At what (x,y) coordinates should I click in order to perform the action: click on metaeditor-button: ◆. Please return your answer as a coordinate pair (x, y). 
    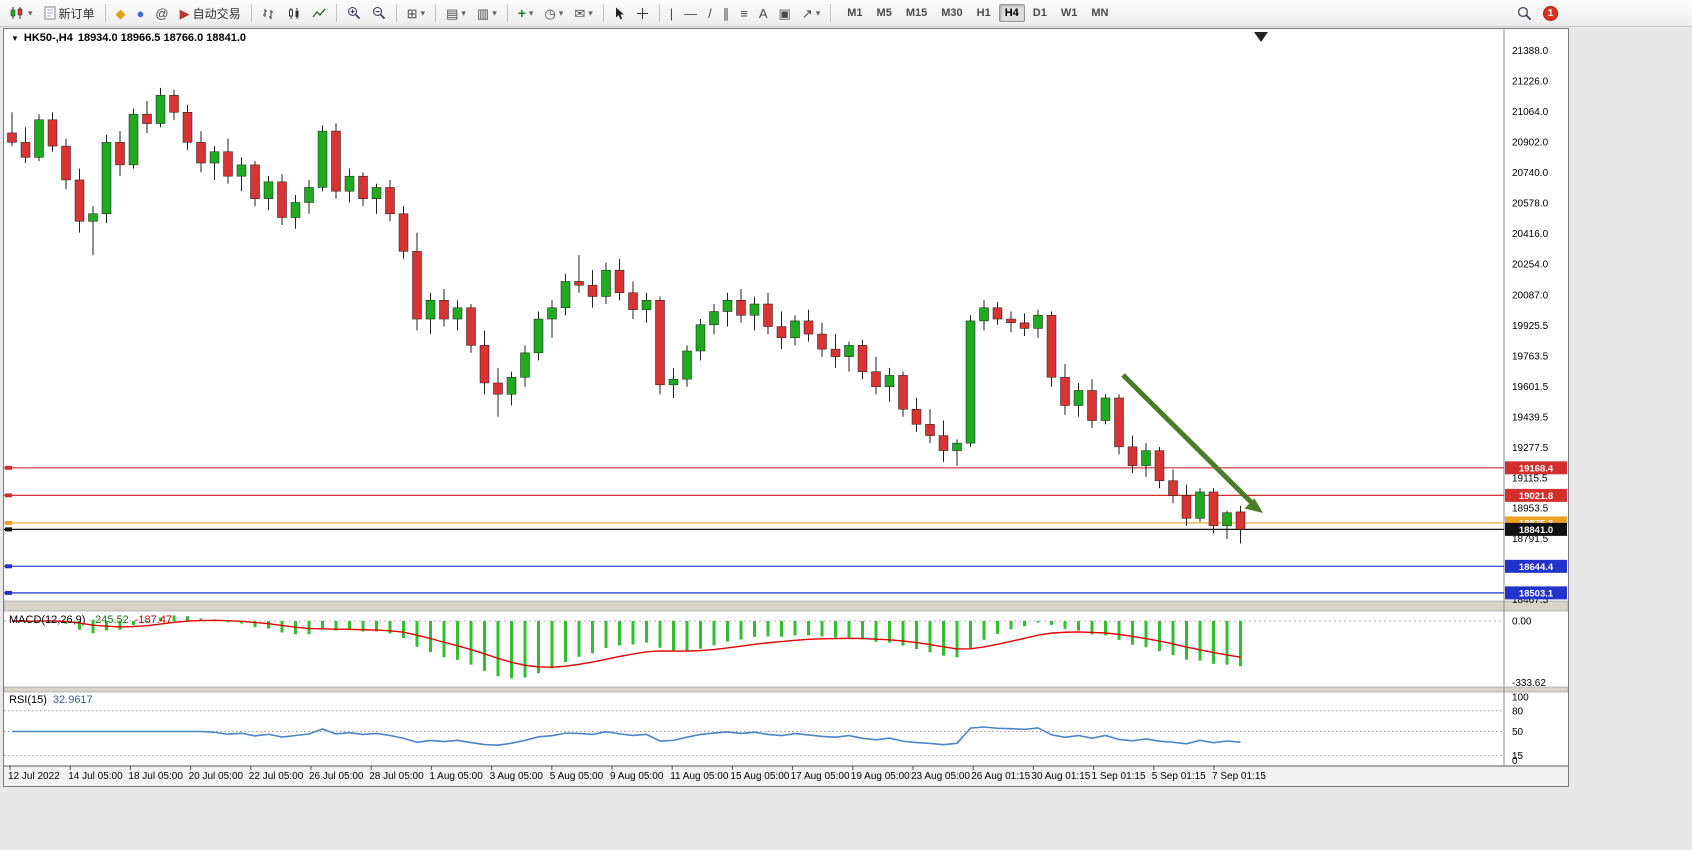
    Looking at the image, I should click on (121, 13).